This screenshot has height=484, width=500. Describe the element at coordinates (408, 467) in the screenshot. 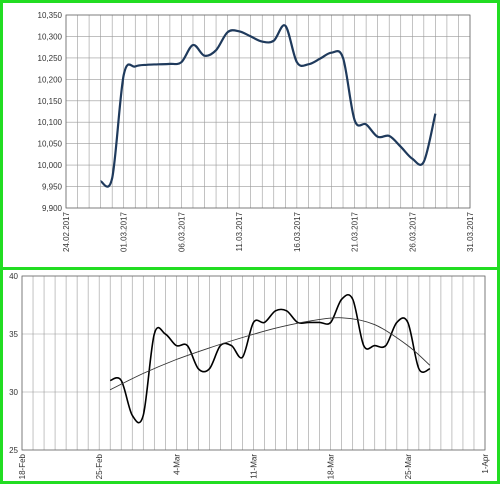

I see `x-tick-label: 25-Mar` at that location.